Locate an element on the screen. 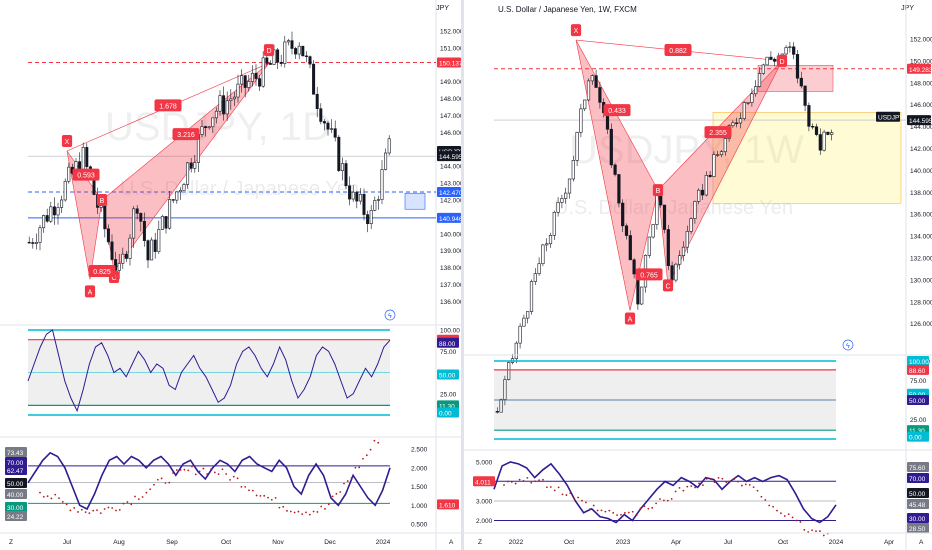 The height and width of the screenshot is (550, 932). right-price-tick: 138.000 is located at coordinates (921, 193).